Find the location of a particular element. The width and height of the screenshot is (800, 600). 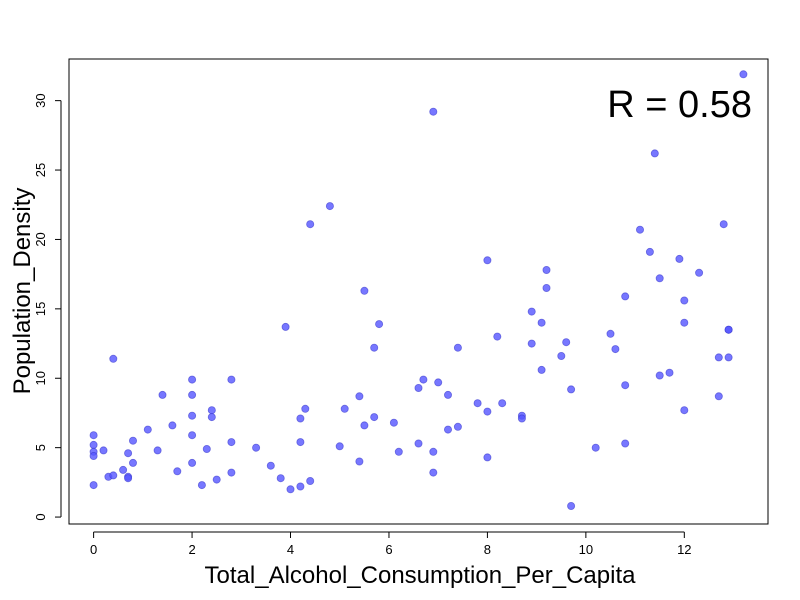

y-tick-label: 10 is located at coordinates (40, 378).